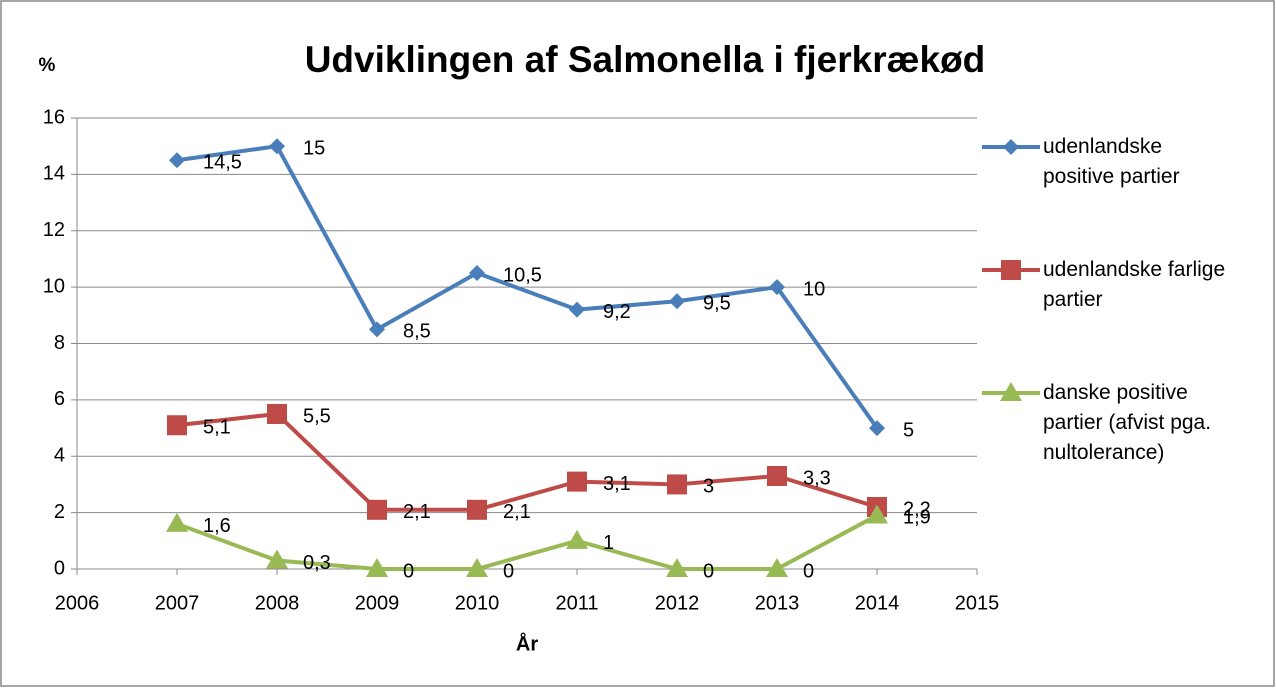 The height and width of the screenshot is (688, 1276). Describe the element at coordinates (47, 65) in the screenshot. I see `y-axis-label: %` at that location.